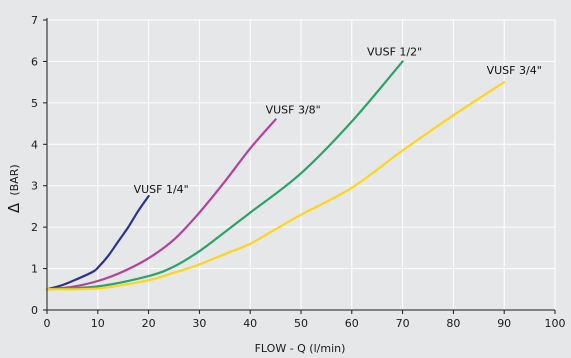  Describe the element at coordinates (555, 323) in the screenshot. I see `x-tick-label: 100` at that location.